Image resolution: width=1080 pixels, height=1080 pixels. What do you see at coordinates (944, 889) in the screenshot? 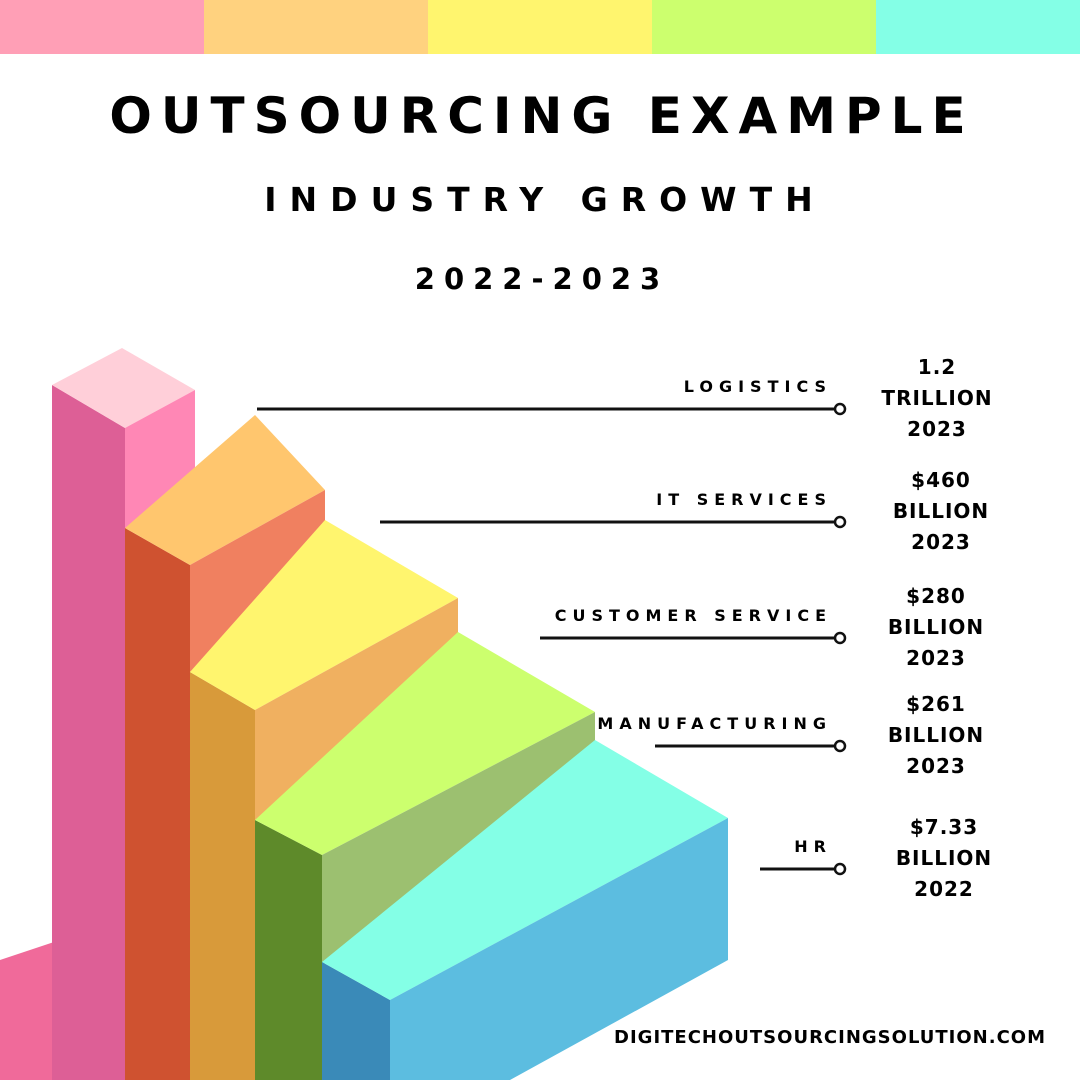
I see `item-value: 2022` at bounding box center [944, 889].